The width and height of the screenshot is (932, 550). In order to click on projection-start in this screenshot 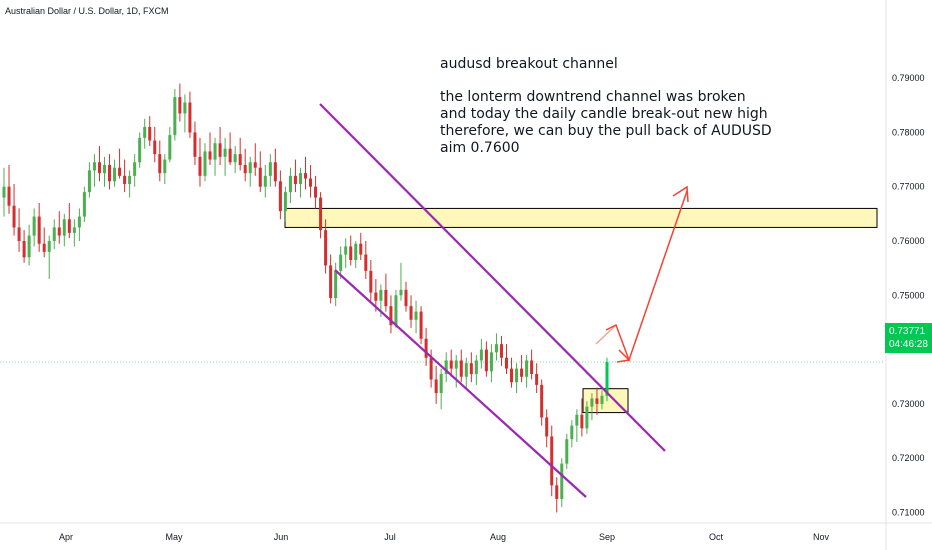, I will do `click(606, 334)`.